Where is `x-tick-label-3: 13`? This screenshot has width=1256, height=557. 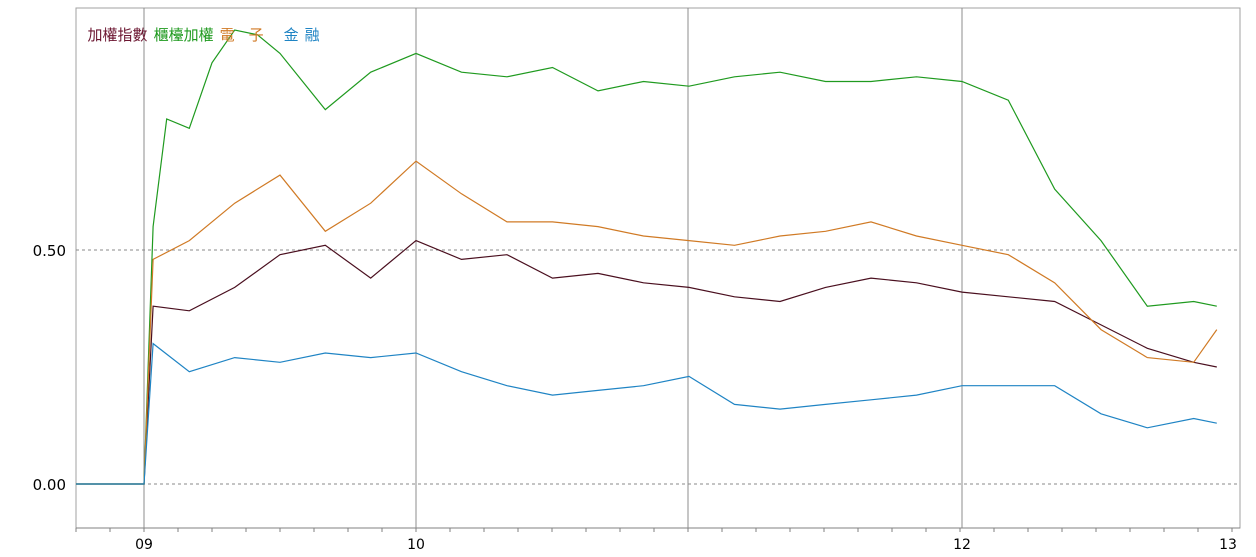 x-tick-label-3: 13 is located at coordinates (1228, 545).